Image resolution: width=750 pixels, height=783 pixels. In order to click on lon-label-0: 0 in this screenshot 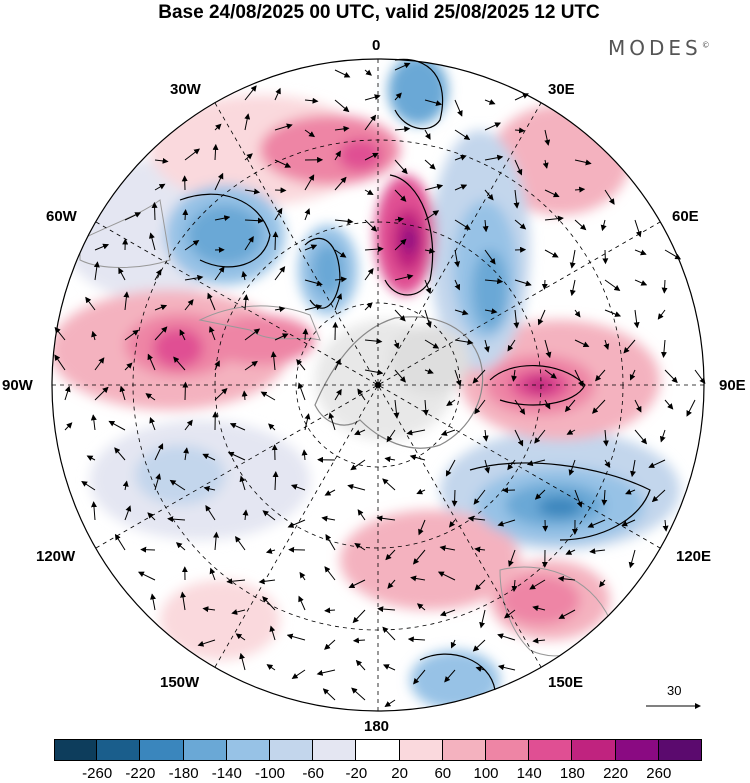, I will do `click(376, 45)`.